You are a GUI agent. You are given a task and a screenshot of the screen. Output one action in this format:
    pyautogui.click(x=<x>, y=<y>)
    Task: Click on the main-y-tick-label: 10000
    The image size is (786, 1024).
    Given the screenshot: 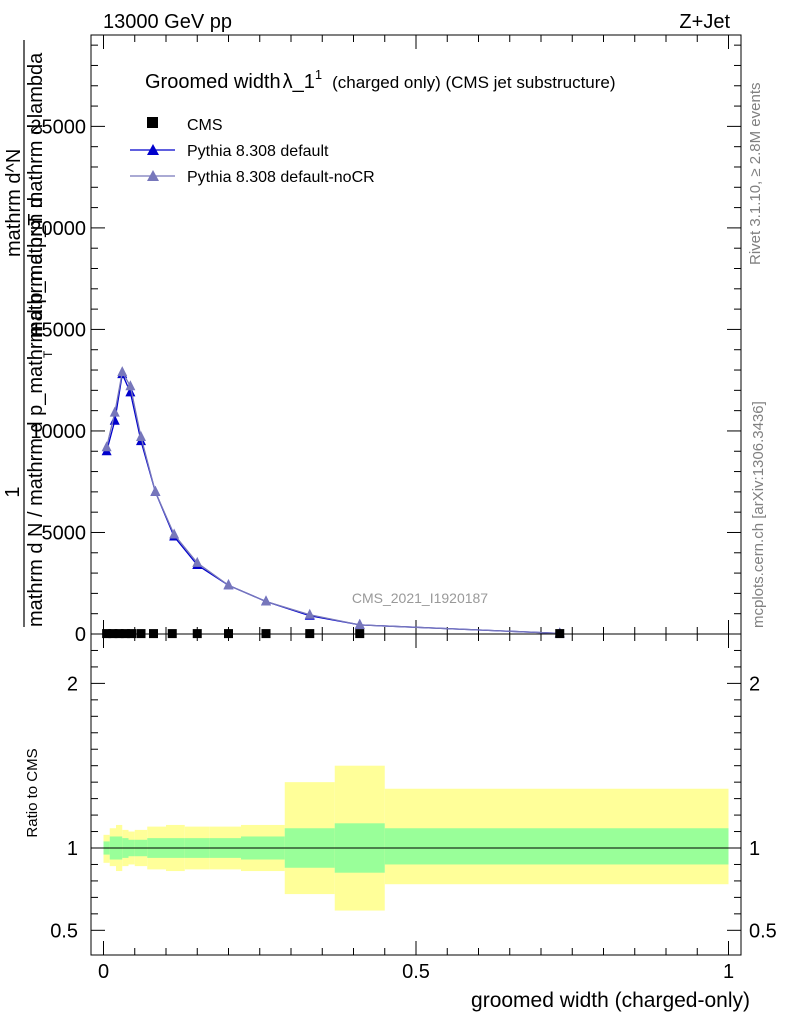 What is the action you would take?
    pyautogui.click(x=58, y=432)
    